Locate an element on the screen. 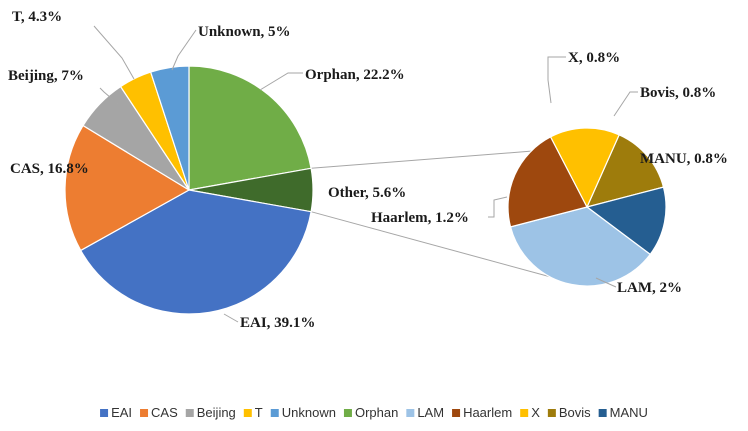 This screenshot has width=748, height=431. legend-label-beijing: Beijing is located at coordinates (216, 412).